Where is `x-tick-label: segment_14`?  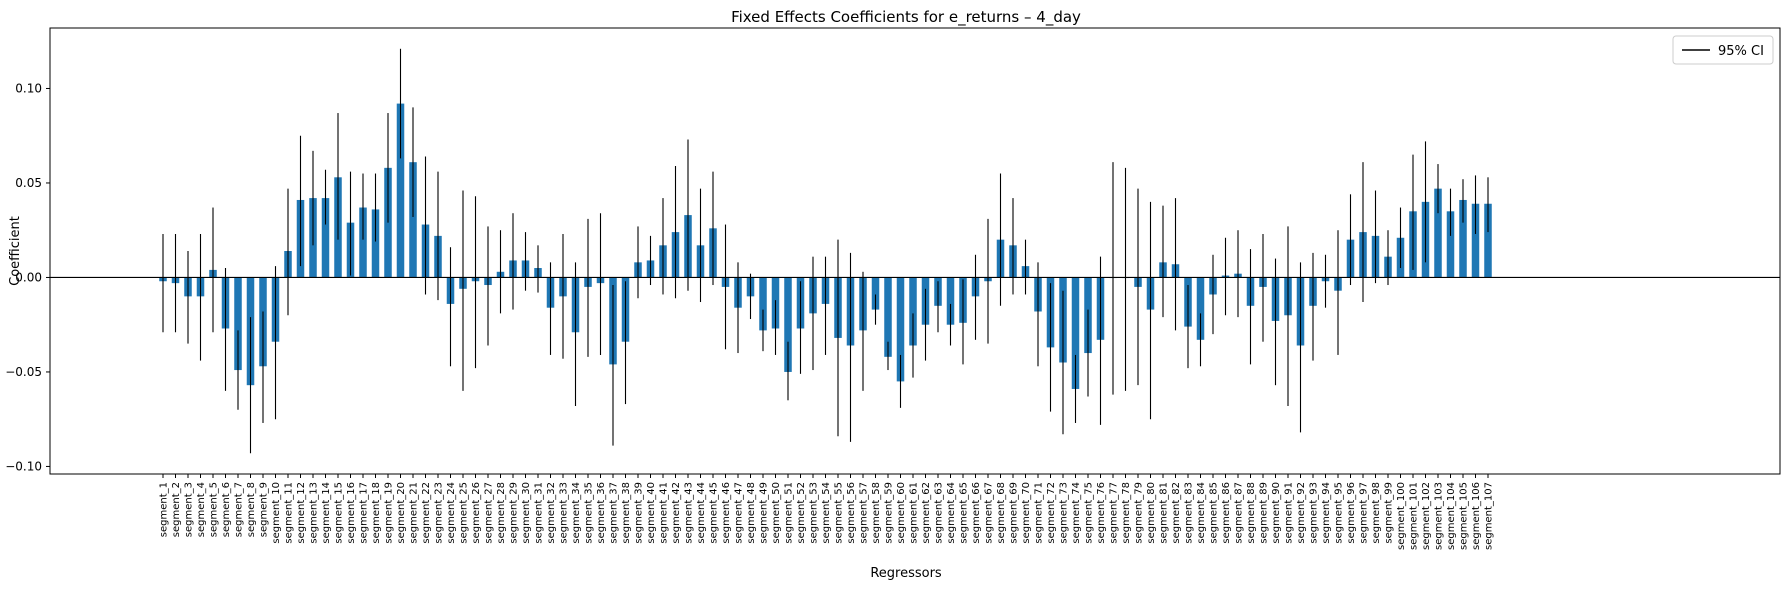 x-tick-label: segment_14 is located at coordinates (326, 513).